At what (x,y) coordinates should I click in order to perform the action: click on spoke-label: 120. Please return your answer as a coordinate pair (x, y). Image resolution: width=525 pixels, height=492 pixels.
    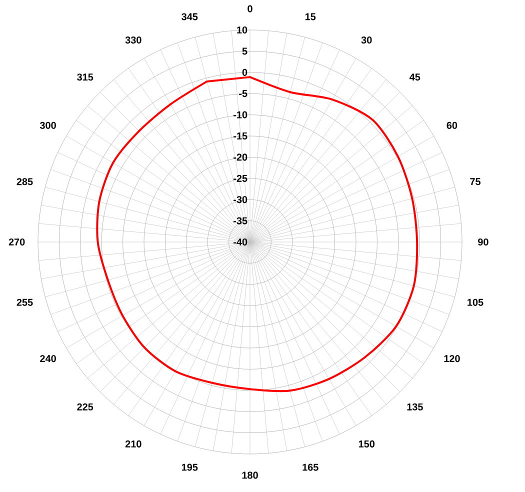
    Looking at the image, I should click on (452, 358).